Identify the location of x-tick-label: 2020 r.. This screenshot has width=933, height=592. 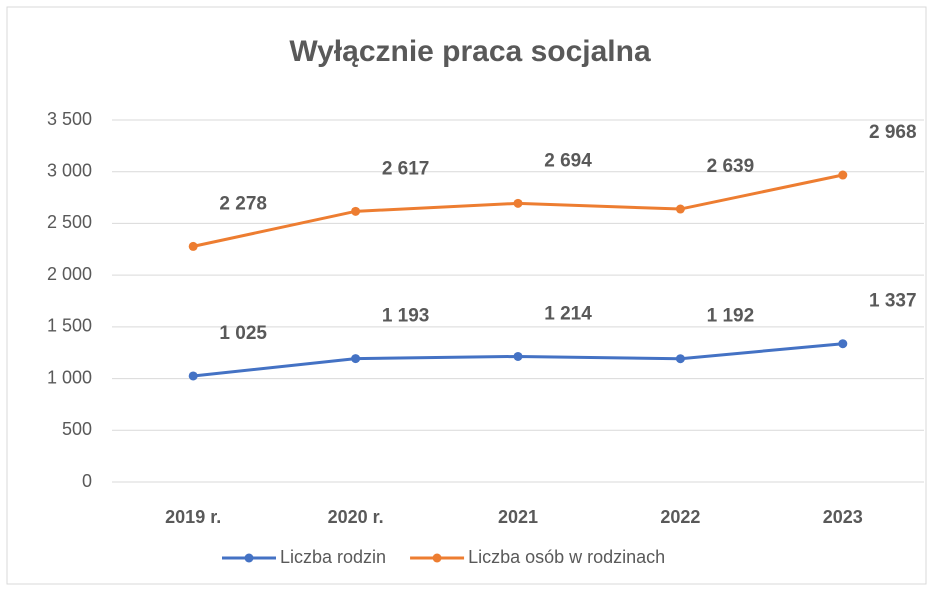
(356, 517).